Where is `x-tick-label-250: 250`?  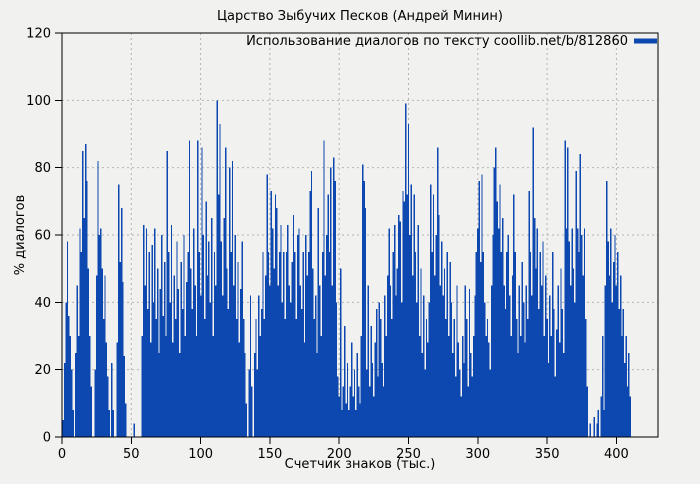
x-tick-label-250: 250 is located at coordinates (408, 454).